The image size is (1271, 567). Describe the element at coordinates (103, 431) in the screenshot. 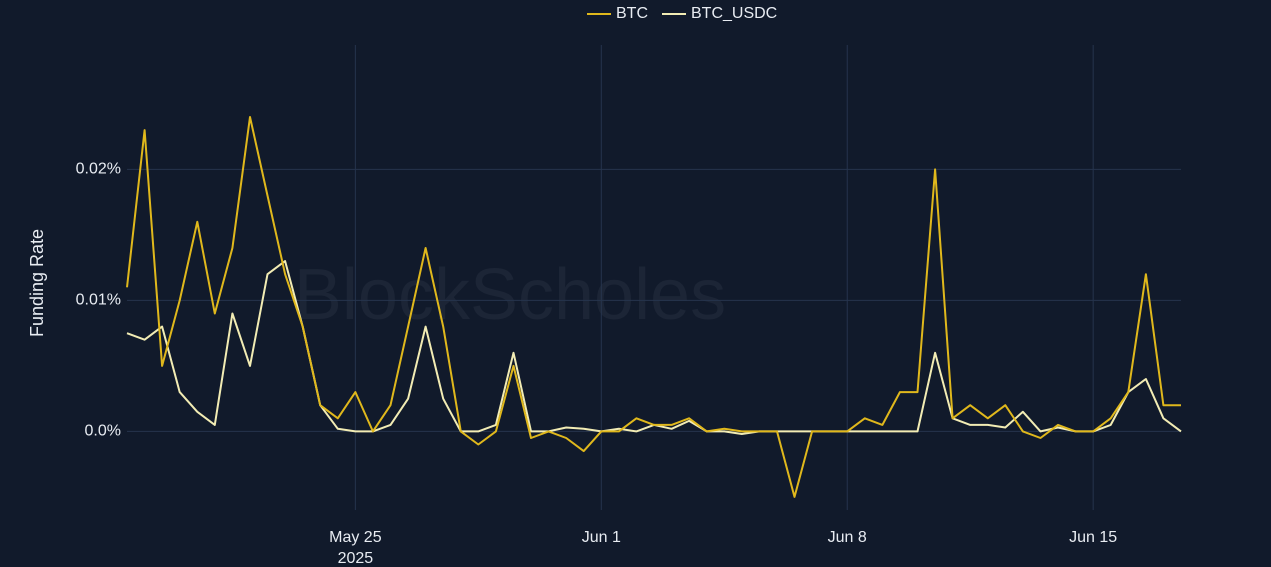

I see `y-tick-label: 0.0%` at that location.